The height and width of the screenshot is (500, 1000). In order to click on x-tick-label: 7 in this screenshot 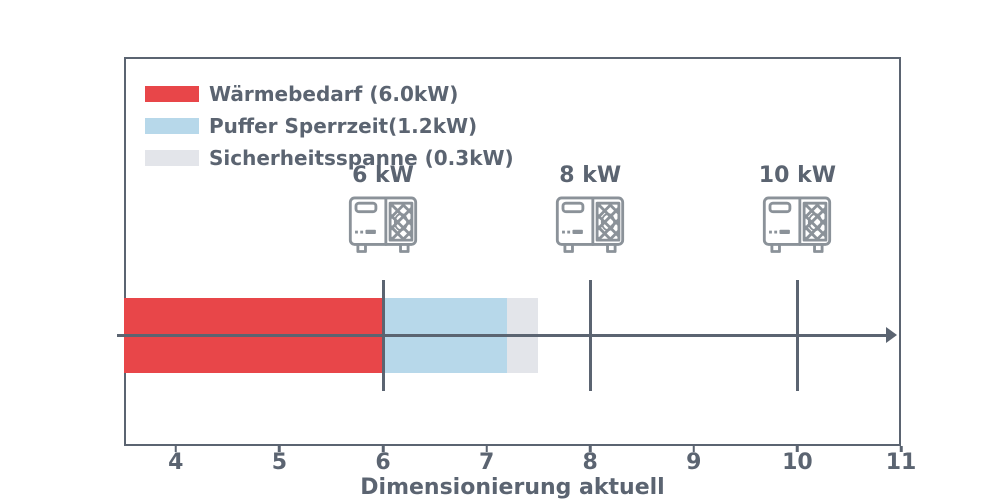, I will do `click(486, 462)`.